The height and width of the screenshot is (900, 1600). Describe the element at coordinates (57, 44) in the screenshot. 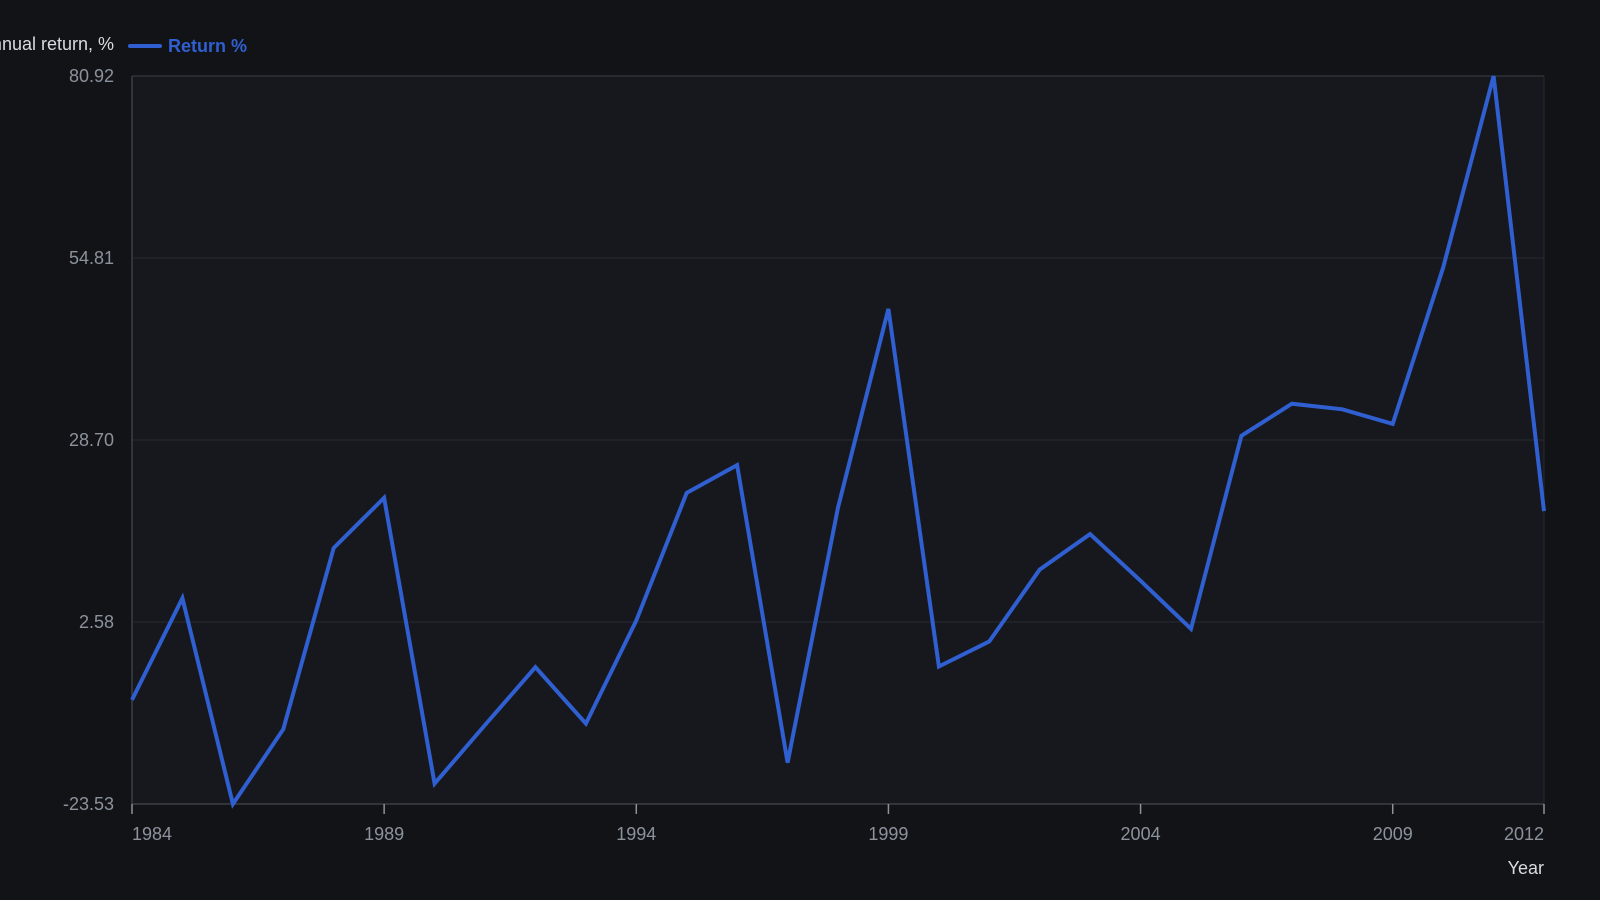

I see `y-axis-label: Annual return, %` at that location.